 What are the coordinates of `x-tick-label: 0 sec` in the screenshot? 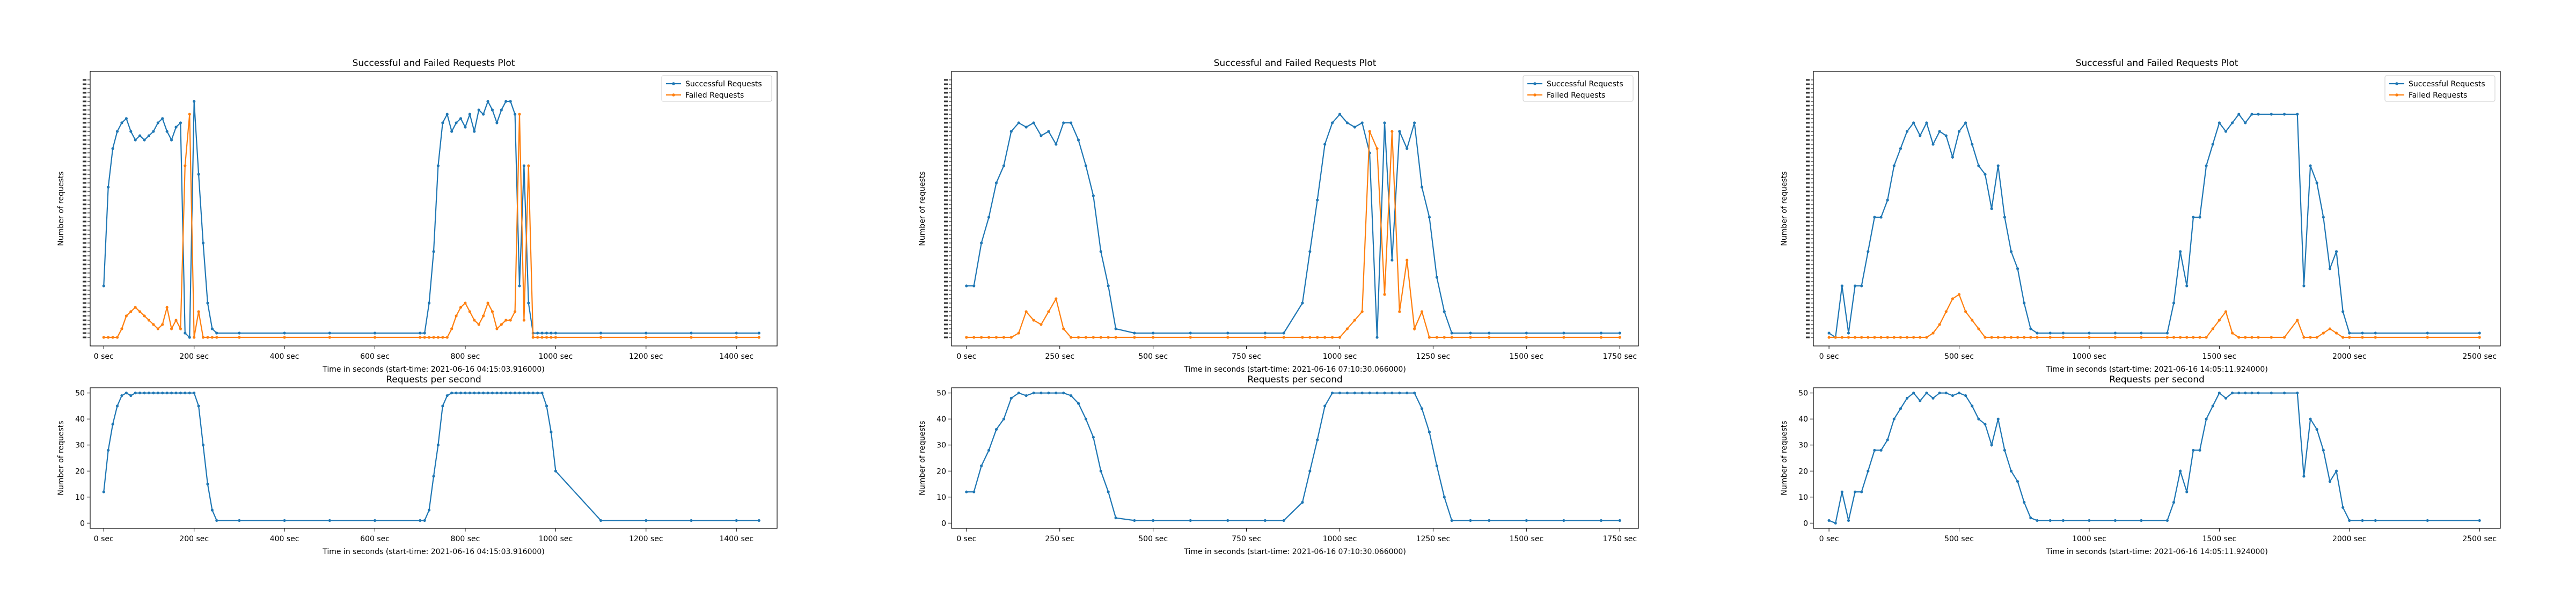 It's located at (1829, 539).